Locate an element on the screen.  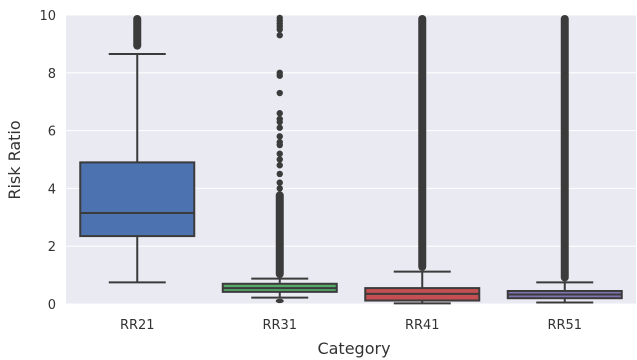
y-tick-label: 2 is located at coordinates (52, 247).